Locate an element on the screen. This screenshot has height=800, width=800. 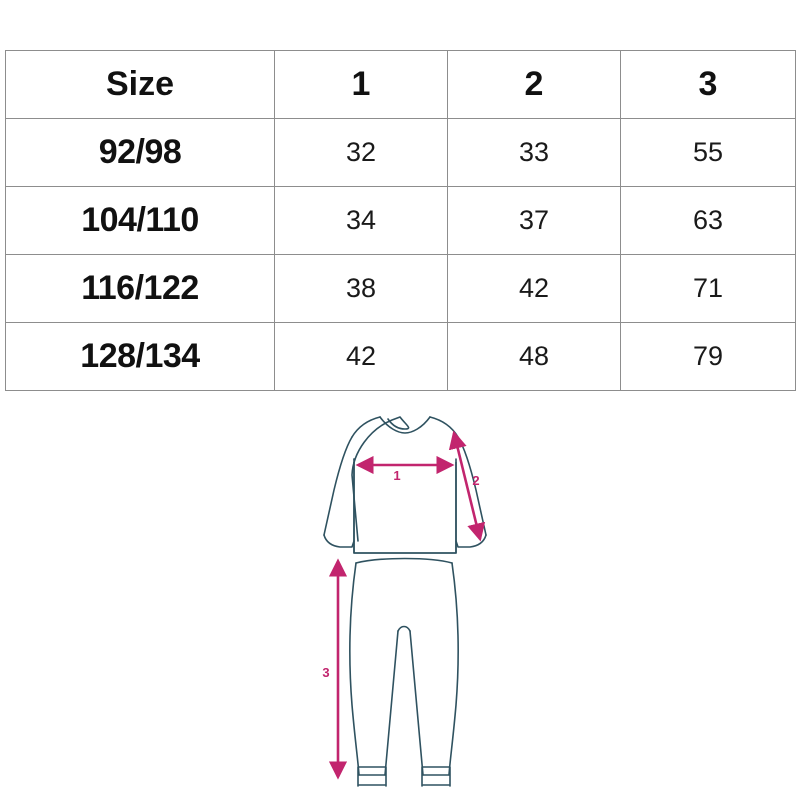
cell-m2-3: 48 is located at coordinates (534, 356).